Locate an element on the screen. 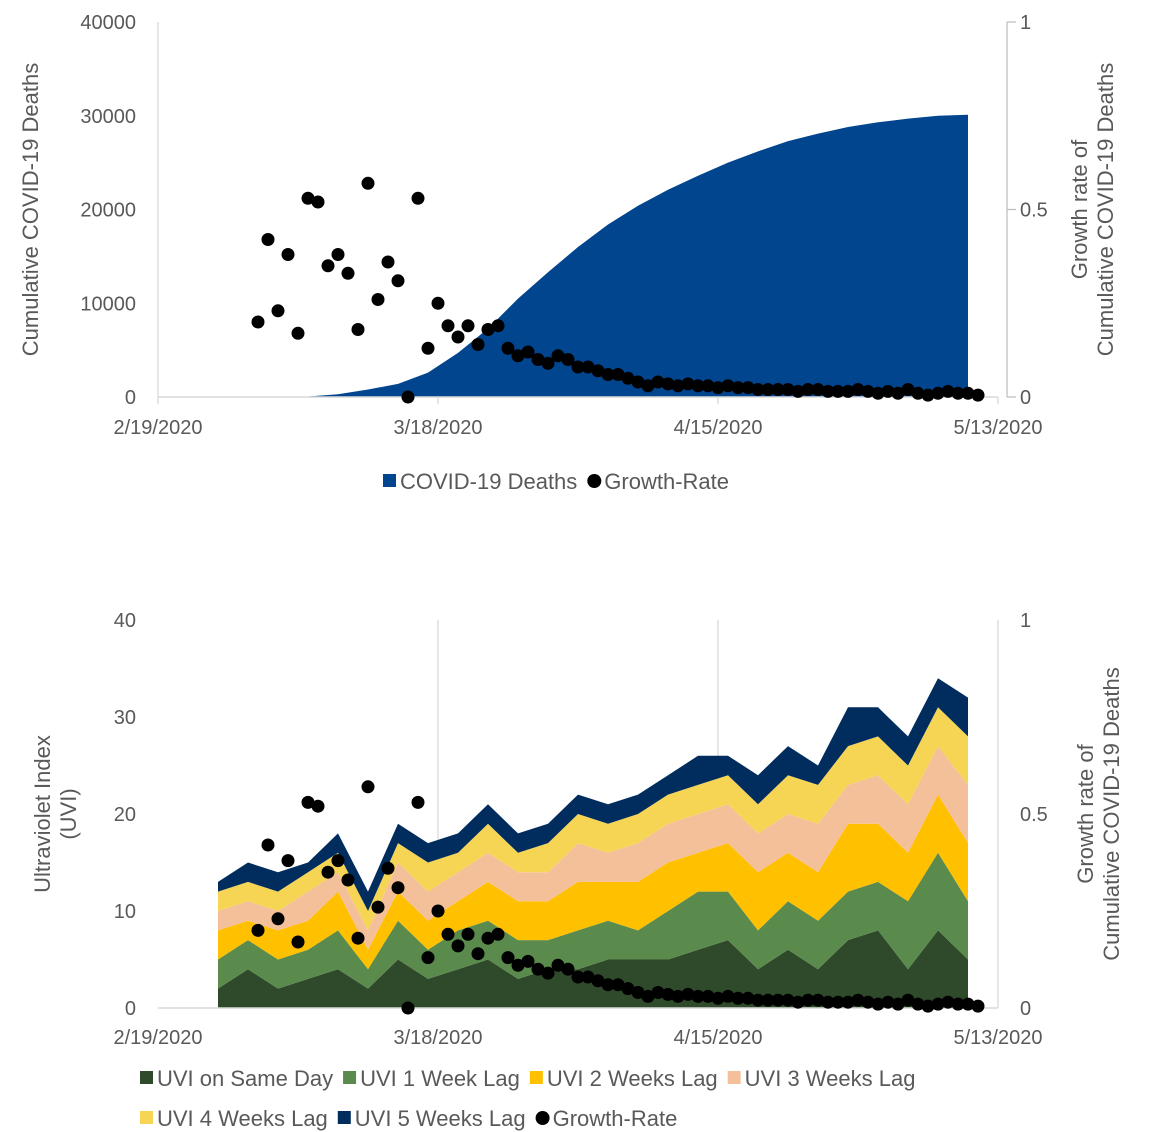 The width and height of the screenshot is (1149, 1132). legend: COVID-19 Deaths Growth-Rate is located at coordinates (556, 481).